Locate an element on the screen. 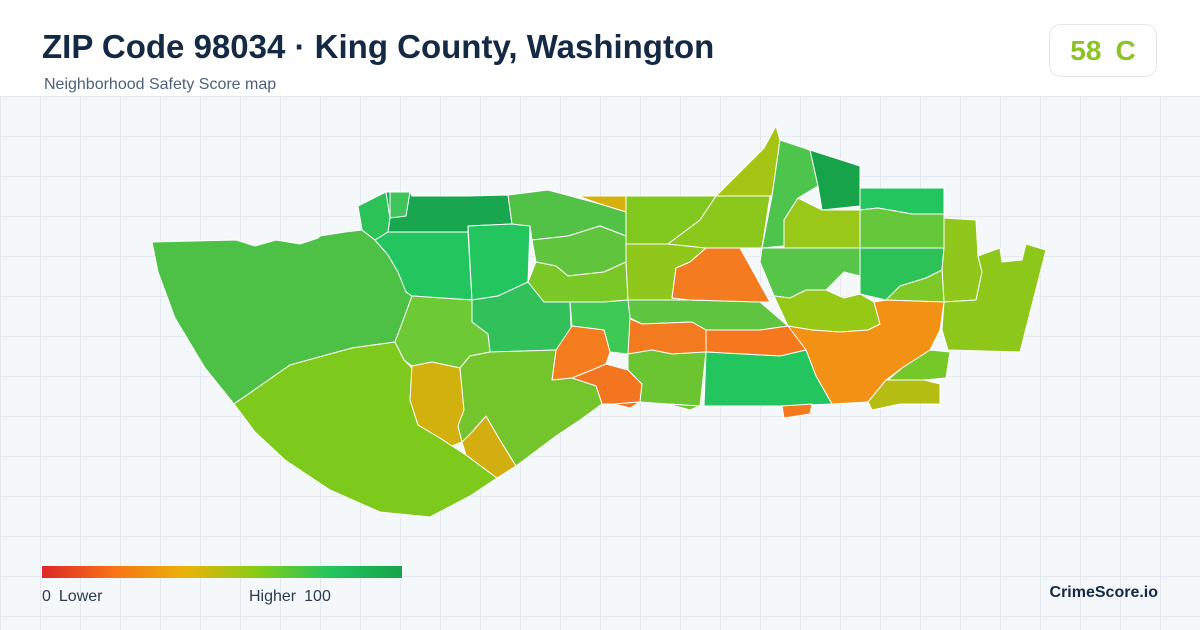 The height and width of the screenshot is (630, 1200). brand-logo-text: CrimeScore.io is located at coordinates (1103, 592).